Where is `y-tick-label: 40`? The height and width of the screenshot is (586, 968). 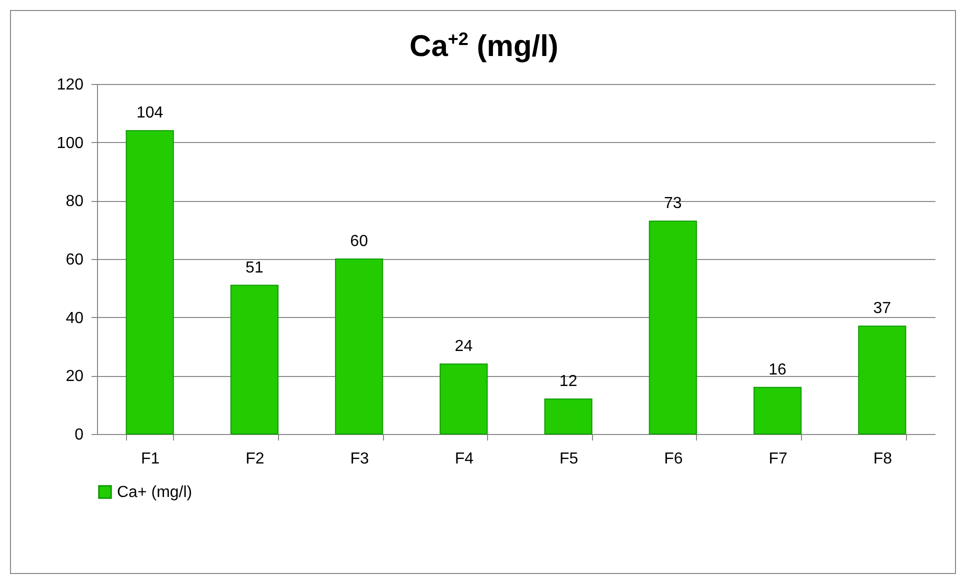
y-tick-label: 40 is located at coordinates (75, 318).